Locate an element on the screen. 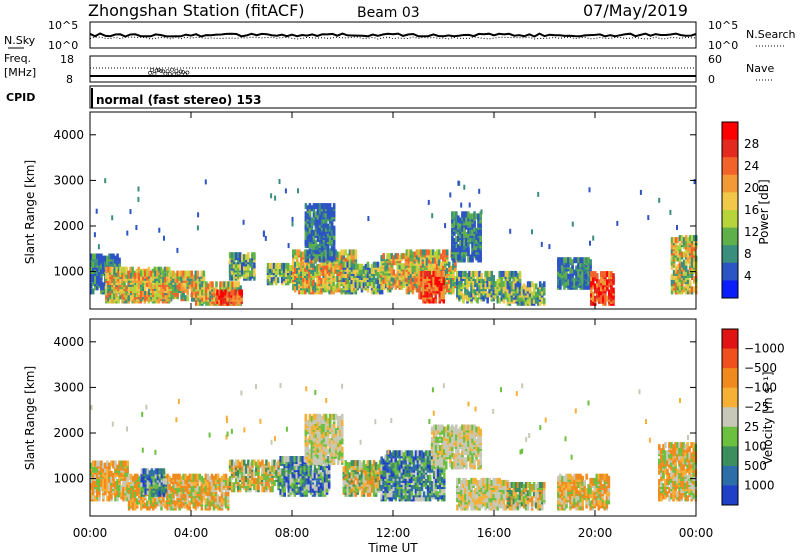 This screenshot has width=800, height=558. noise-right-tick-bottom: 10^0 is located at coordinates (723, 45).